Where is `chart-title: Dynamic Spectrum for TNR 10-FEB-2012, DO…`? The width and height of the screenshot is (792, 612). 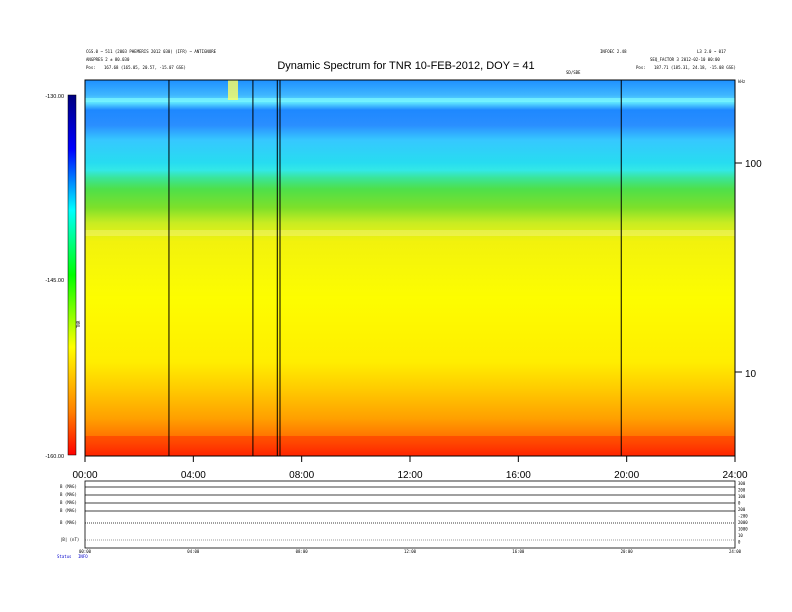 chart-title: Dynamic Spectrum for TNR 10-FEB-2012, DO… is located at coordinates (405, 66).